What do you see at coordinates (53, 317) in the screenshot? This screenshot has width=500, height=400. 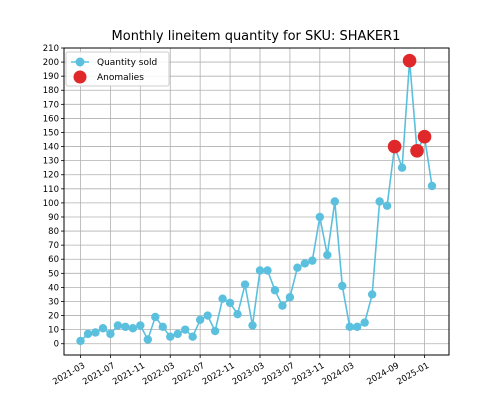 I see `y-tick-label: 20` at bounding box center [53, 317].